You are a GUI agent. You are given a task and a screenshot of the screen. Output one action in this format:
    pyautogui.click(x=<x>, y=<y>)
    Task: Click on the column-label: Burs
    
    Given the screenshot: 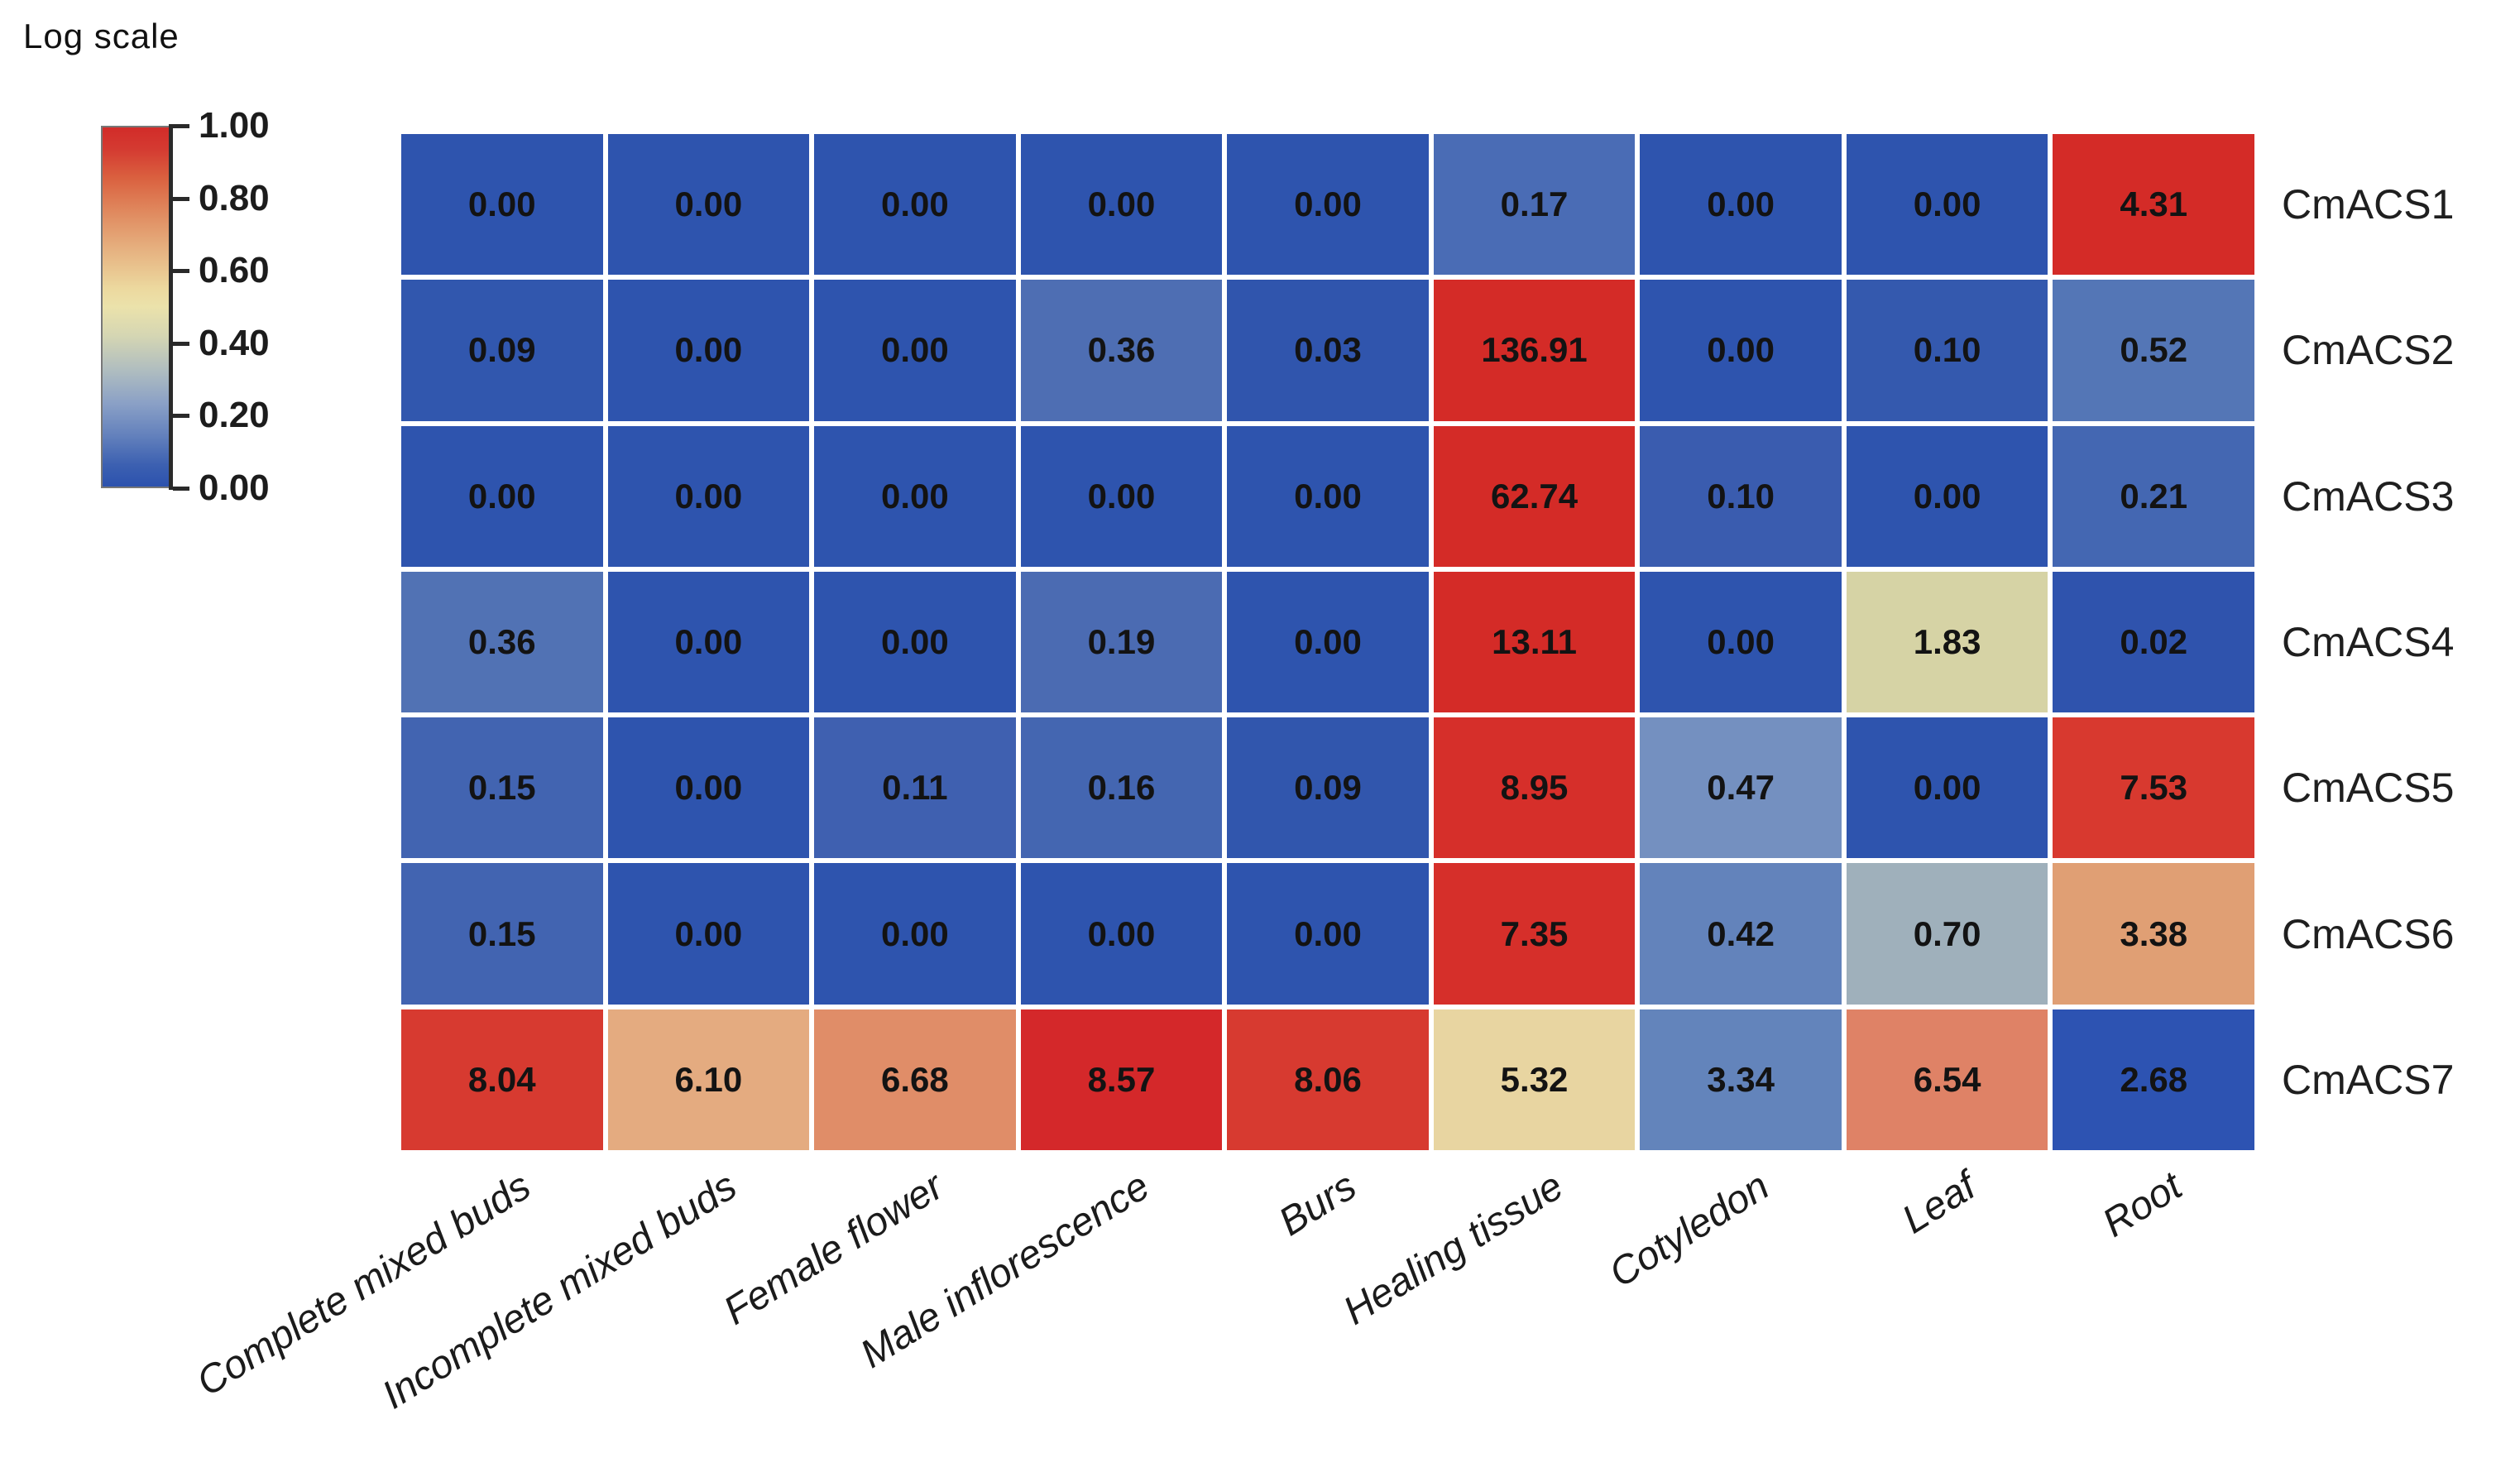 What is the action you would take?
    pyautogui.click(x=1317, y=1204)
    